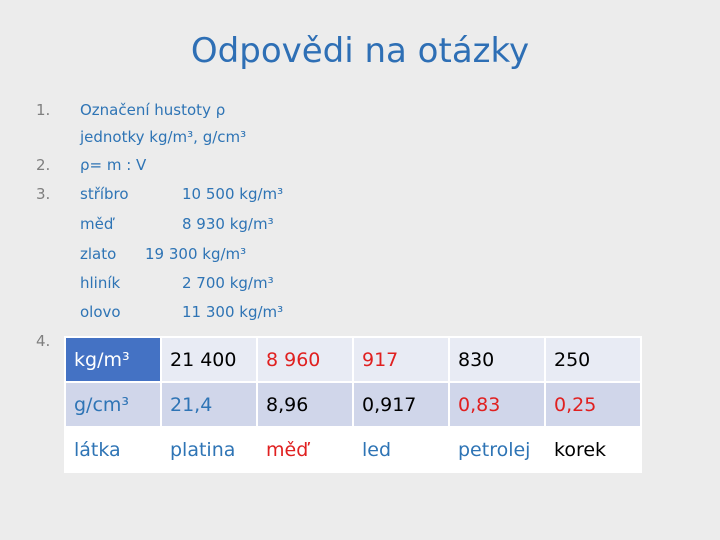 The height and width of the screenshot is (540, 720). Describe the element at coordinates (228, 224) in the screenshot. I see `material-density: 8 930 kg/m³` at that location.